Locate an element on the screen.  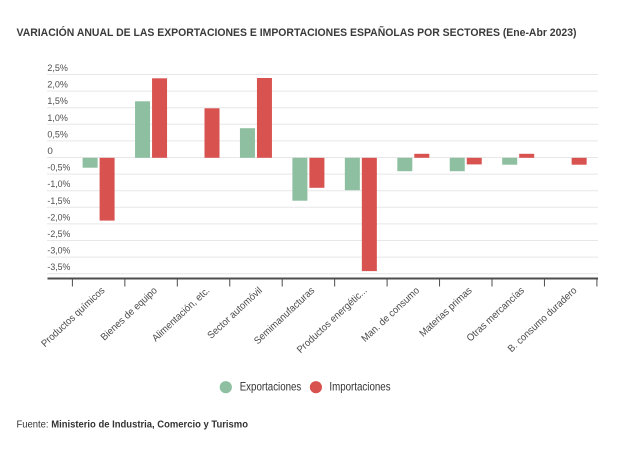
svg-text: -3,0% is located at coordinates (59, 251).